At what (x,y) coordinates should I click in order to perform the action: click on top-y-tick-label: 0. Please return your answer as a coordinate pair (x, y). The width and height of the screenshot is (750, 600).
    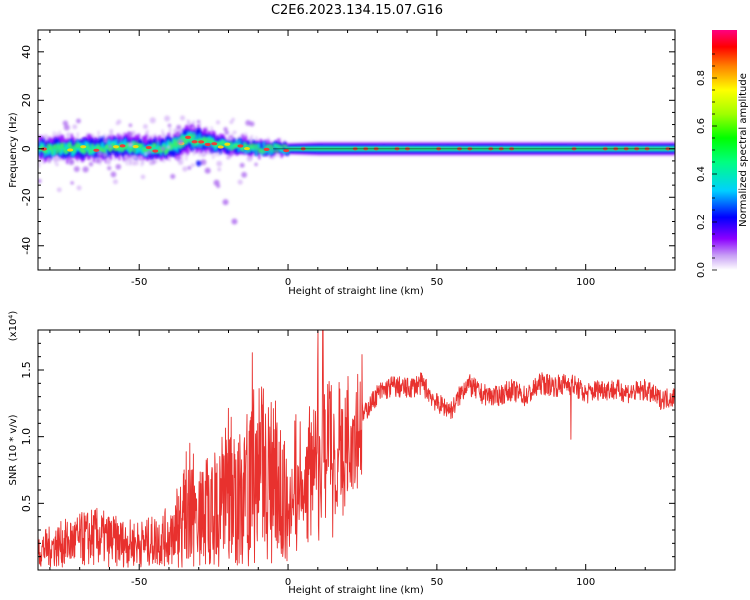
    Looking at the image, I should click on (26, 148).